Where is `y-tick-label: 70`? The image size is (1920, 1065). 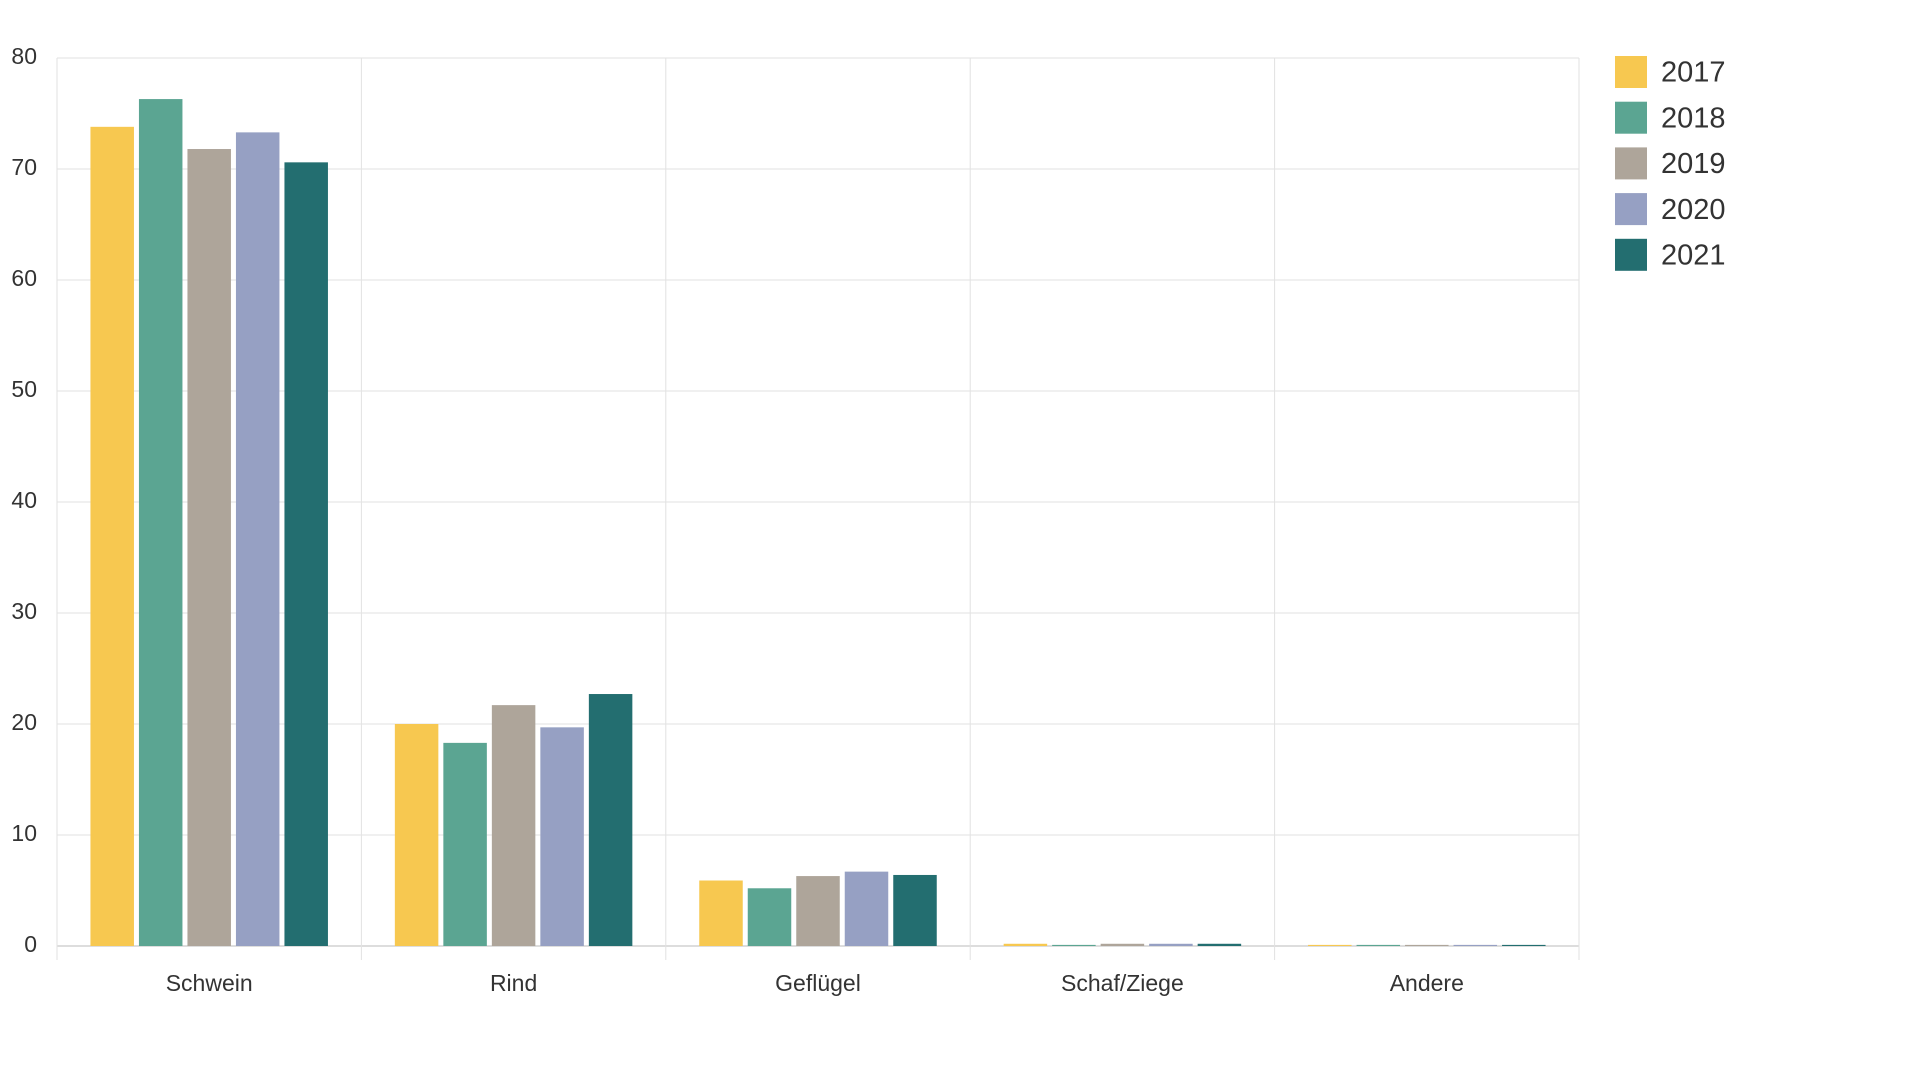
y-tick-label: 70 is located at coordinates (24, 167).